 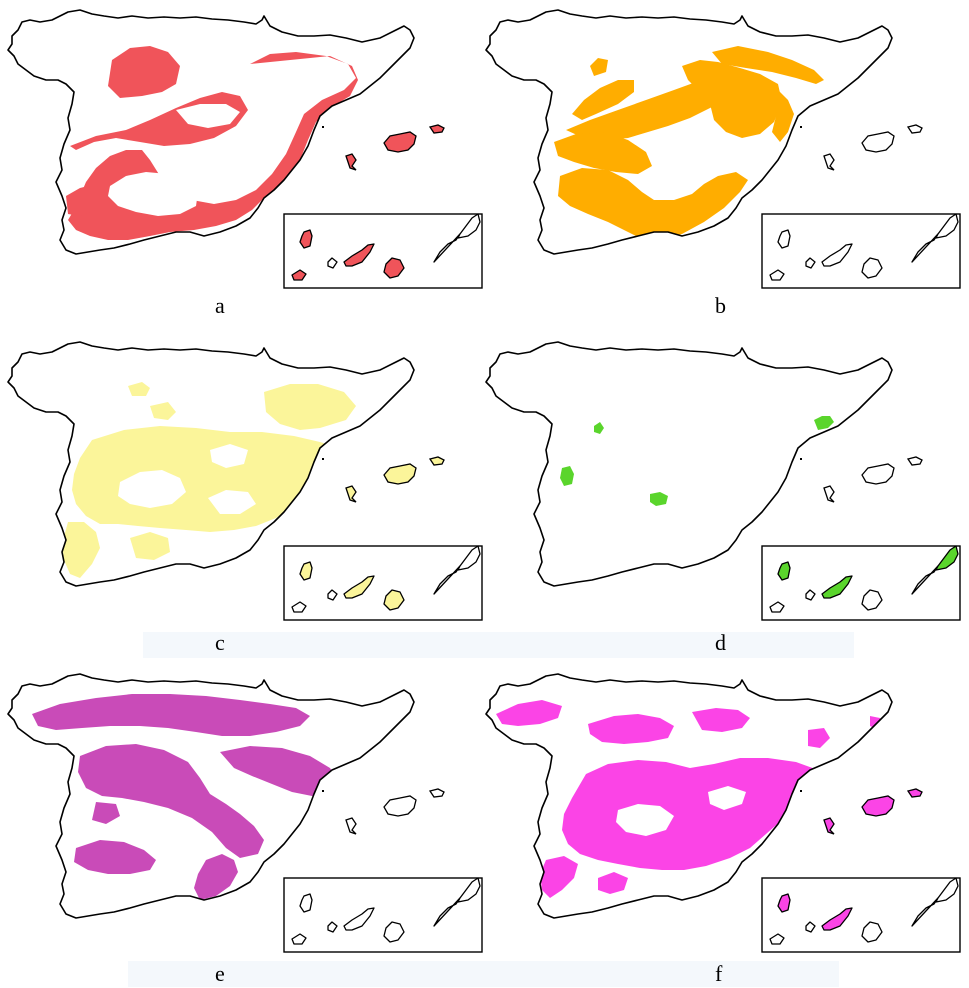 I want to click on spain-map-f, so click(x=723, y=813).